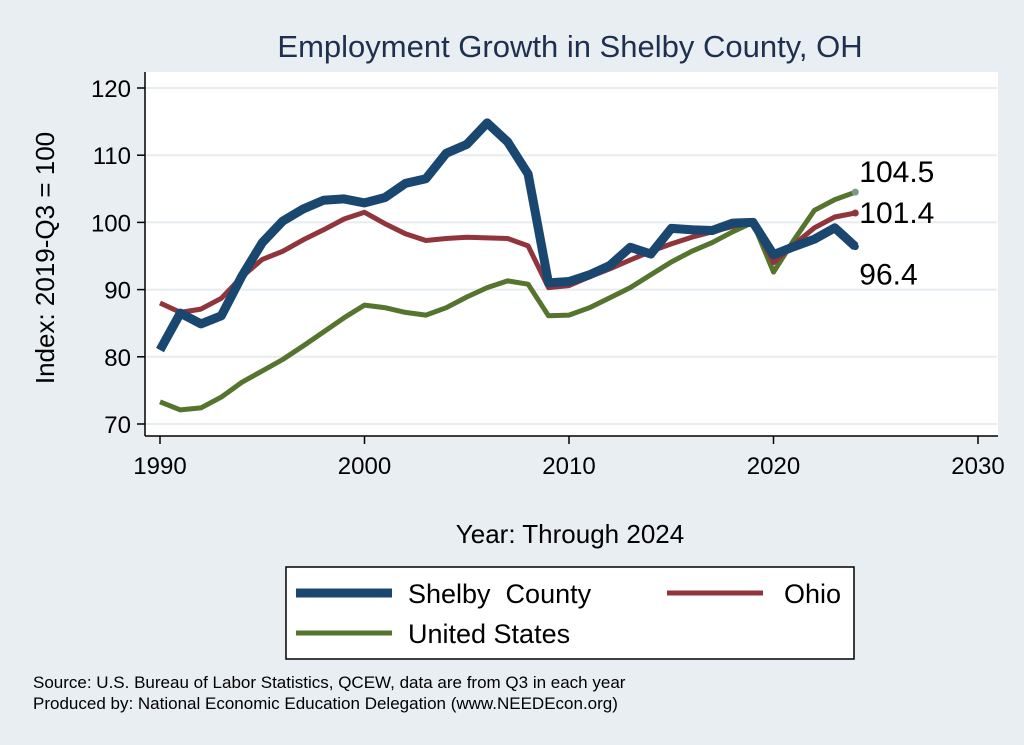 This screenshot has height=745, width=1024. I want to click on x-axis-ticks: 1990 2000 2010 2020 2030, so click(569, 458).